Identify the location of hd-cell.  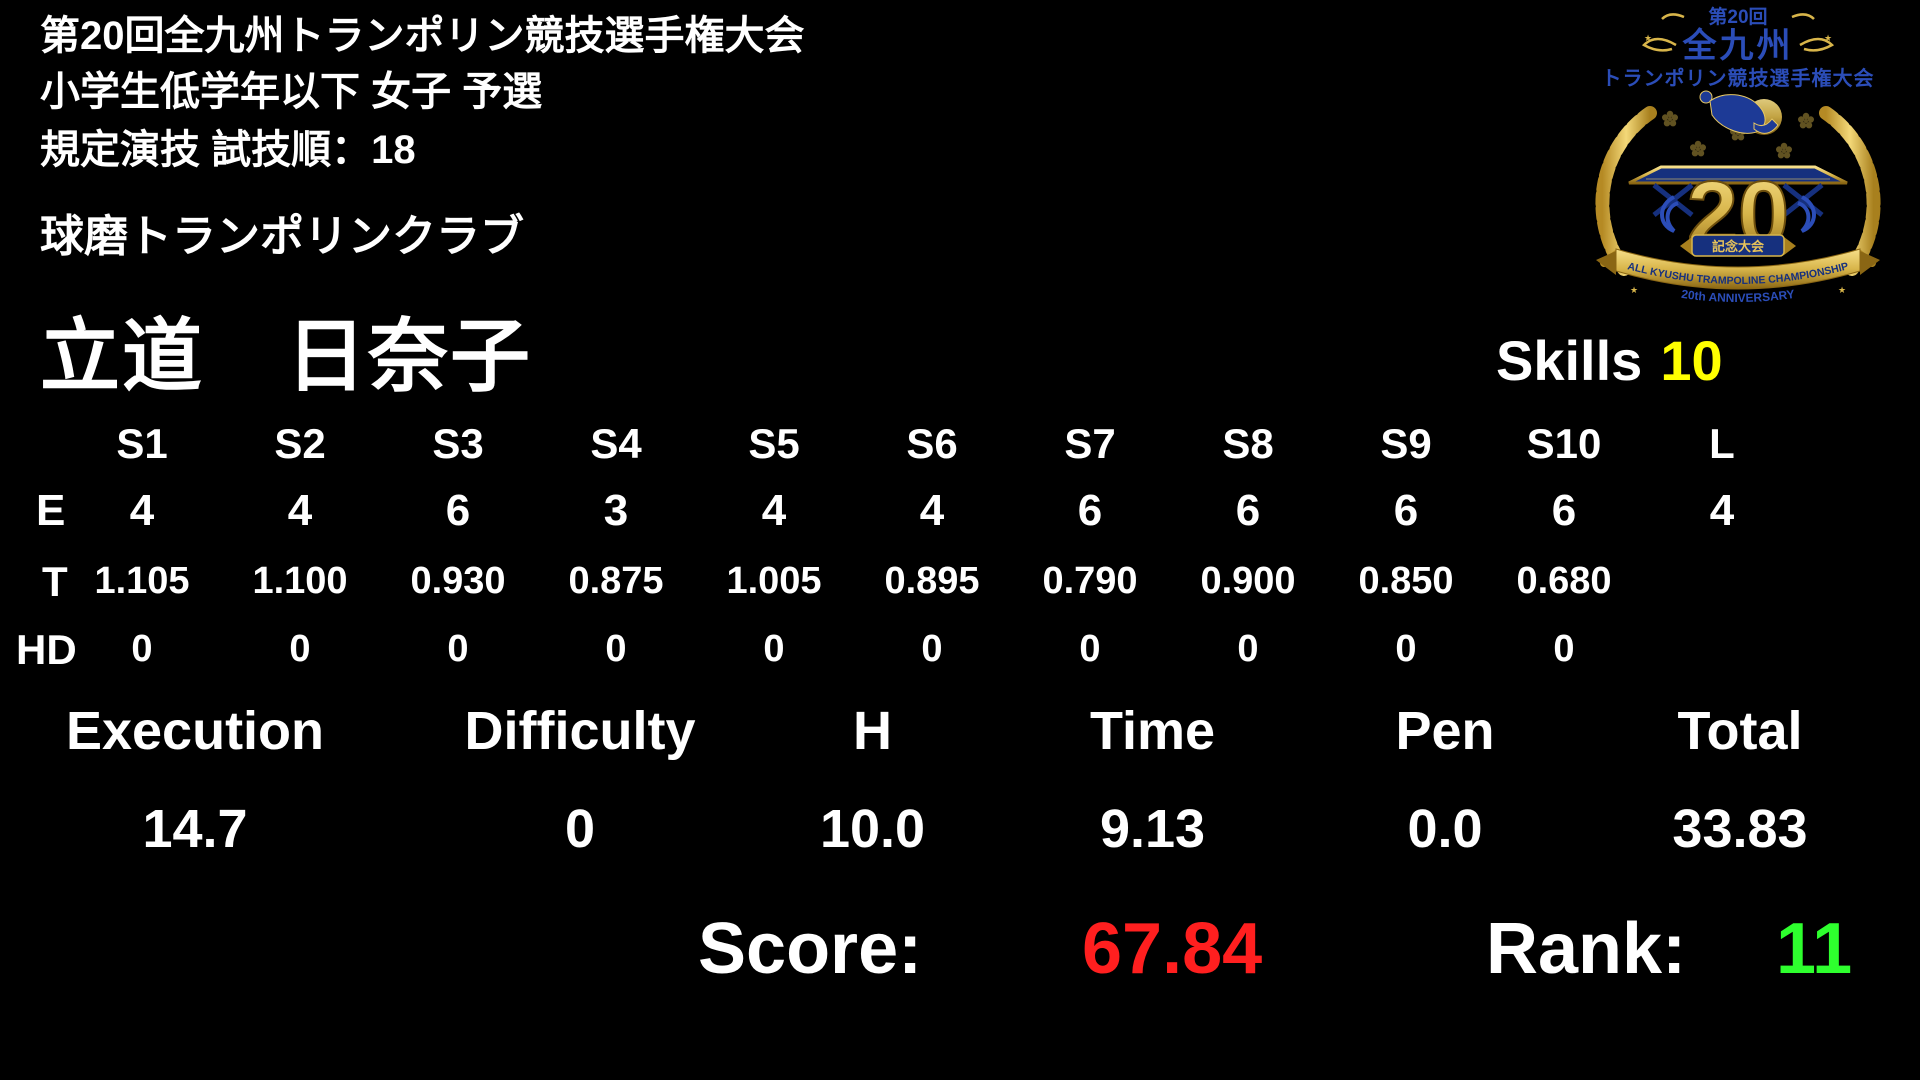
(1722, 649).